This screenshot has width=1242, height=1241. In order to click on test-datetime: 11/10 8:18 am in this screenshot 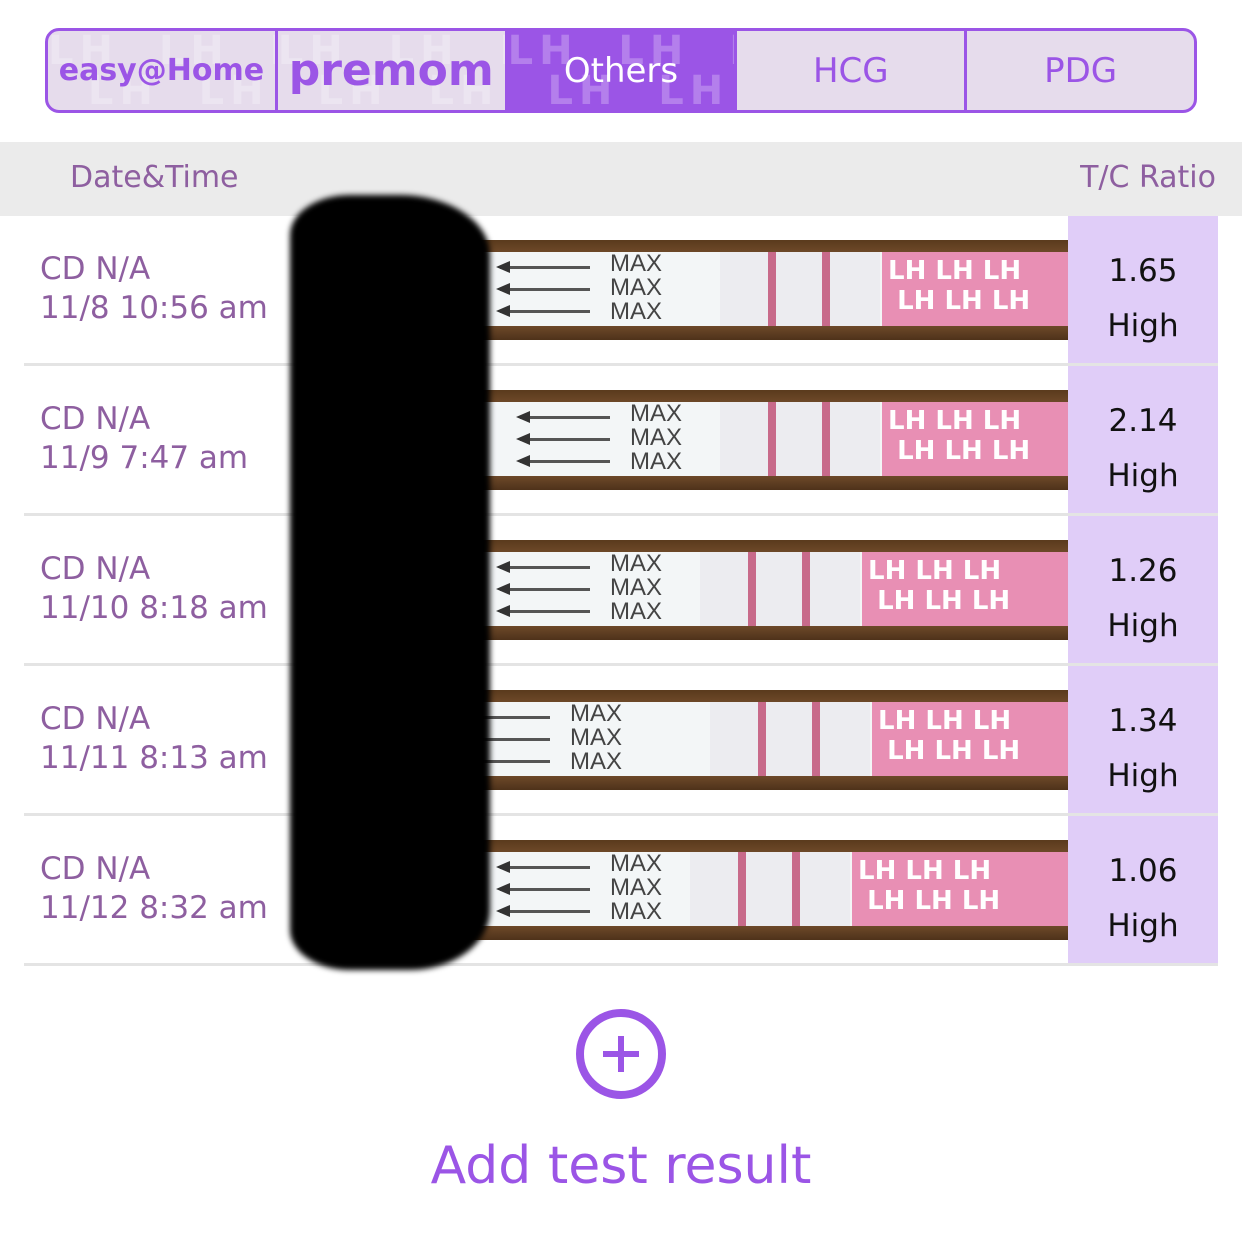, I will do `click(154, 608)`.